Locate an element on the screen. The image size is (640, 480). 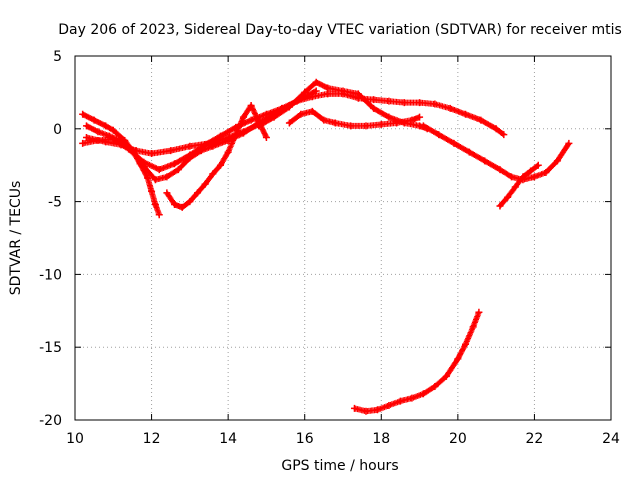
x-axis-title: GPS time / hours is located at coordinates (339, 466).